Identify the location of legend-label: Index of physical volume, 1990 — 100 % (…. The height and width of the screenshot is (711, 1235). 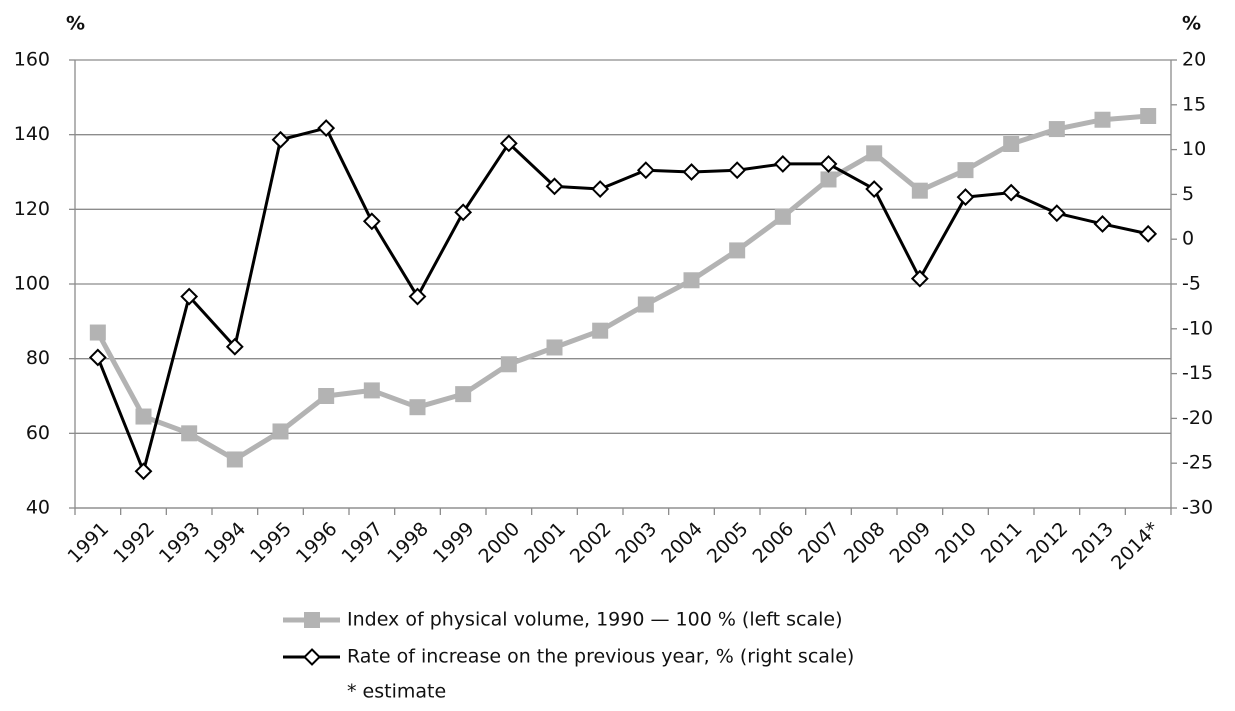
(595, 620).